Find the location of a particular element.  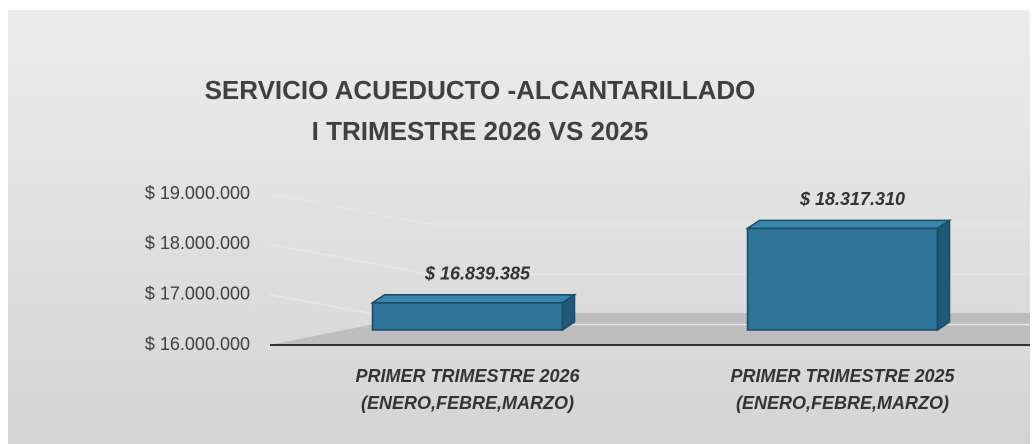

y-tick-label: $ 19.000.000 is located at coordinates (197, 193).